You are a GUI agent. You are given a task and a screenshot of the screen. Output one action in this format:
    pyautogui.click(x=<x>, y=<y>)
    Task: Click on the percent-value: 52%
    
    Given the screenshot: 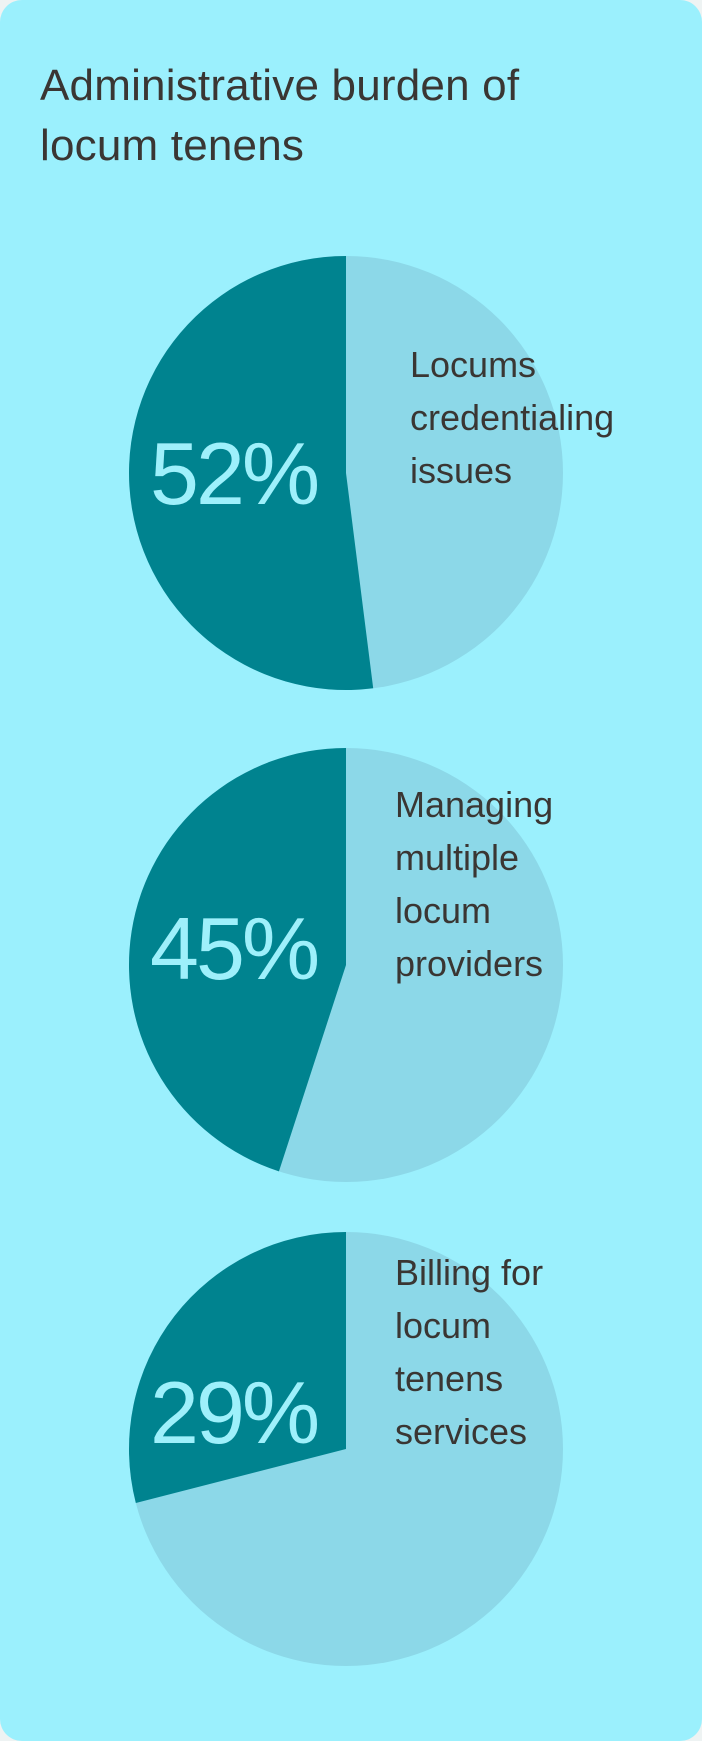 What is the action you would take?
    pyautogui.click(x=235, y=473)
    